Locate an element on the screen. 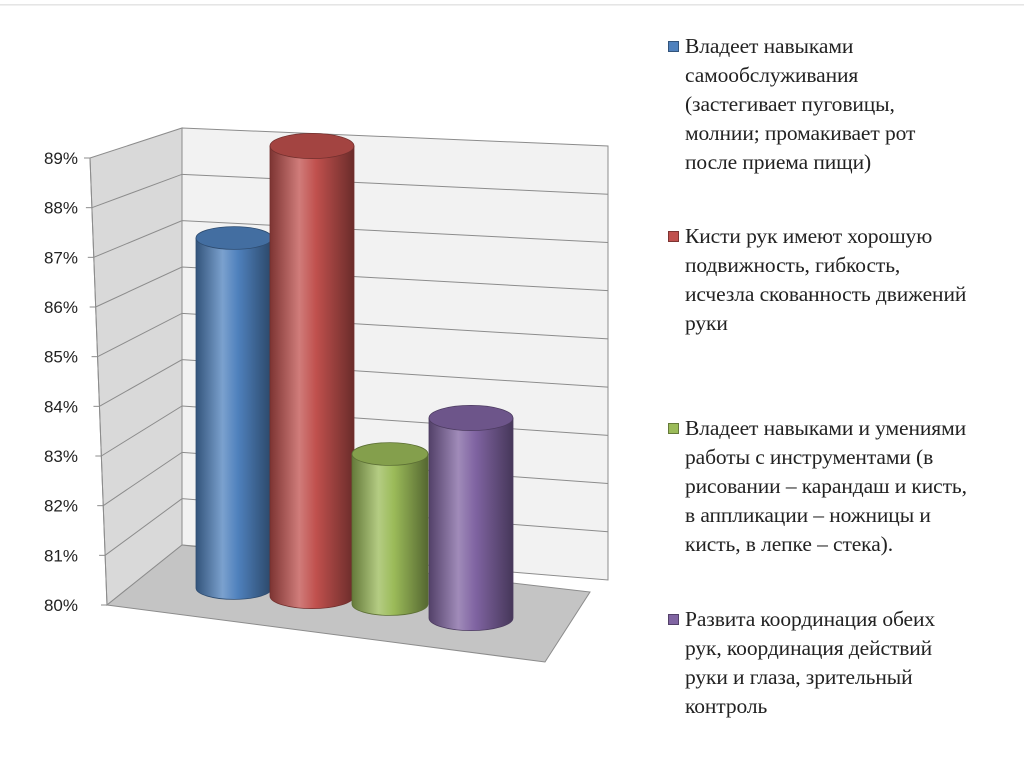 This screenshot has width=1024, height=767. y-tick-label: 82% is located at coordinates (61, 506).